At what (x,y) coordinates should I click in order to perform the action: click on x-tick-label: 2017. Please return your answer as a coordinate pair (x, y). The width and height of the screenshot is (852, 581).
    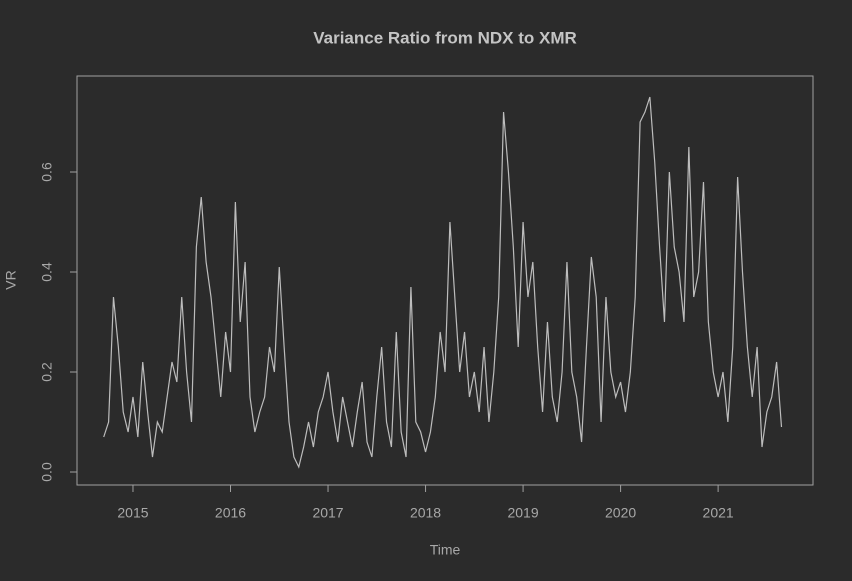
    Looking at the image, I should click on (327, 513).